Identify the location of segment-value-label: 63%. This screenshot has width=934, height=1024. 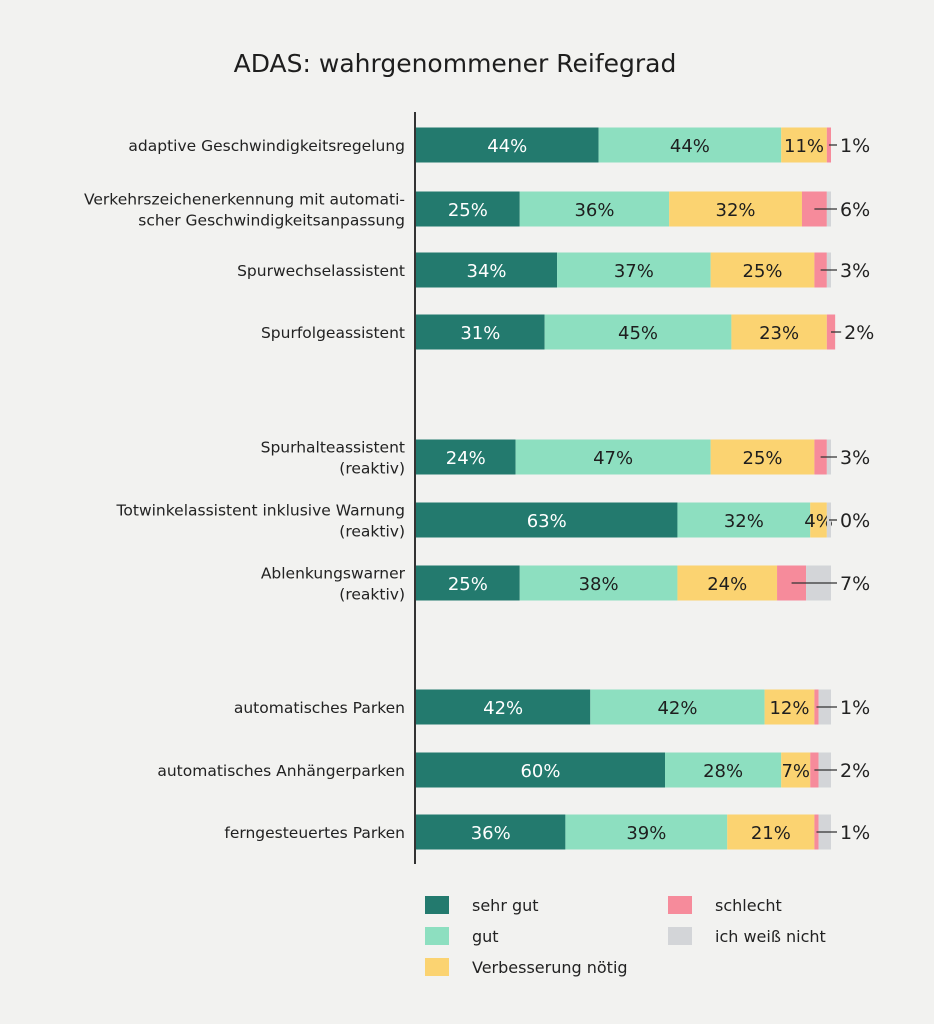
(547, 521).